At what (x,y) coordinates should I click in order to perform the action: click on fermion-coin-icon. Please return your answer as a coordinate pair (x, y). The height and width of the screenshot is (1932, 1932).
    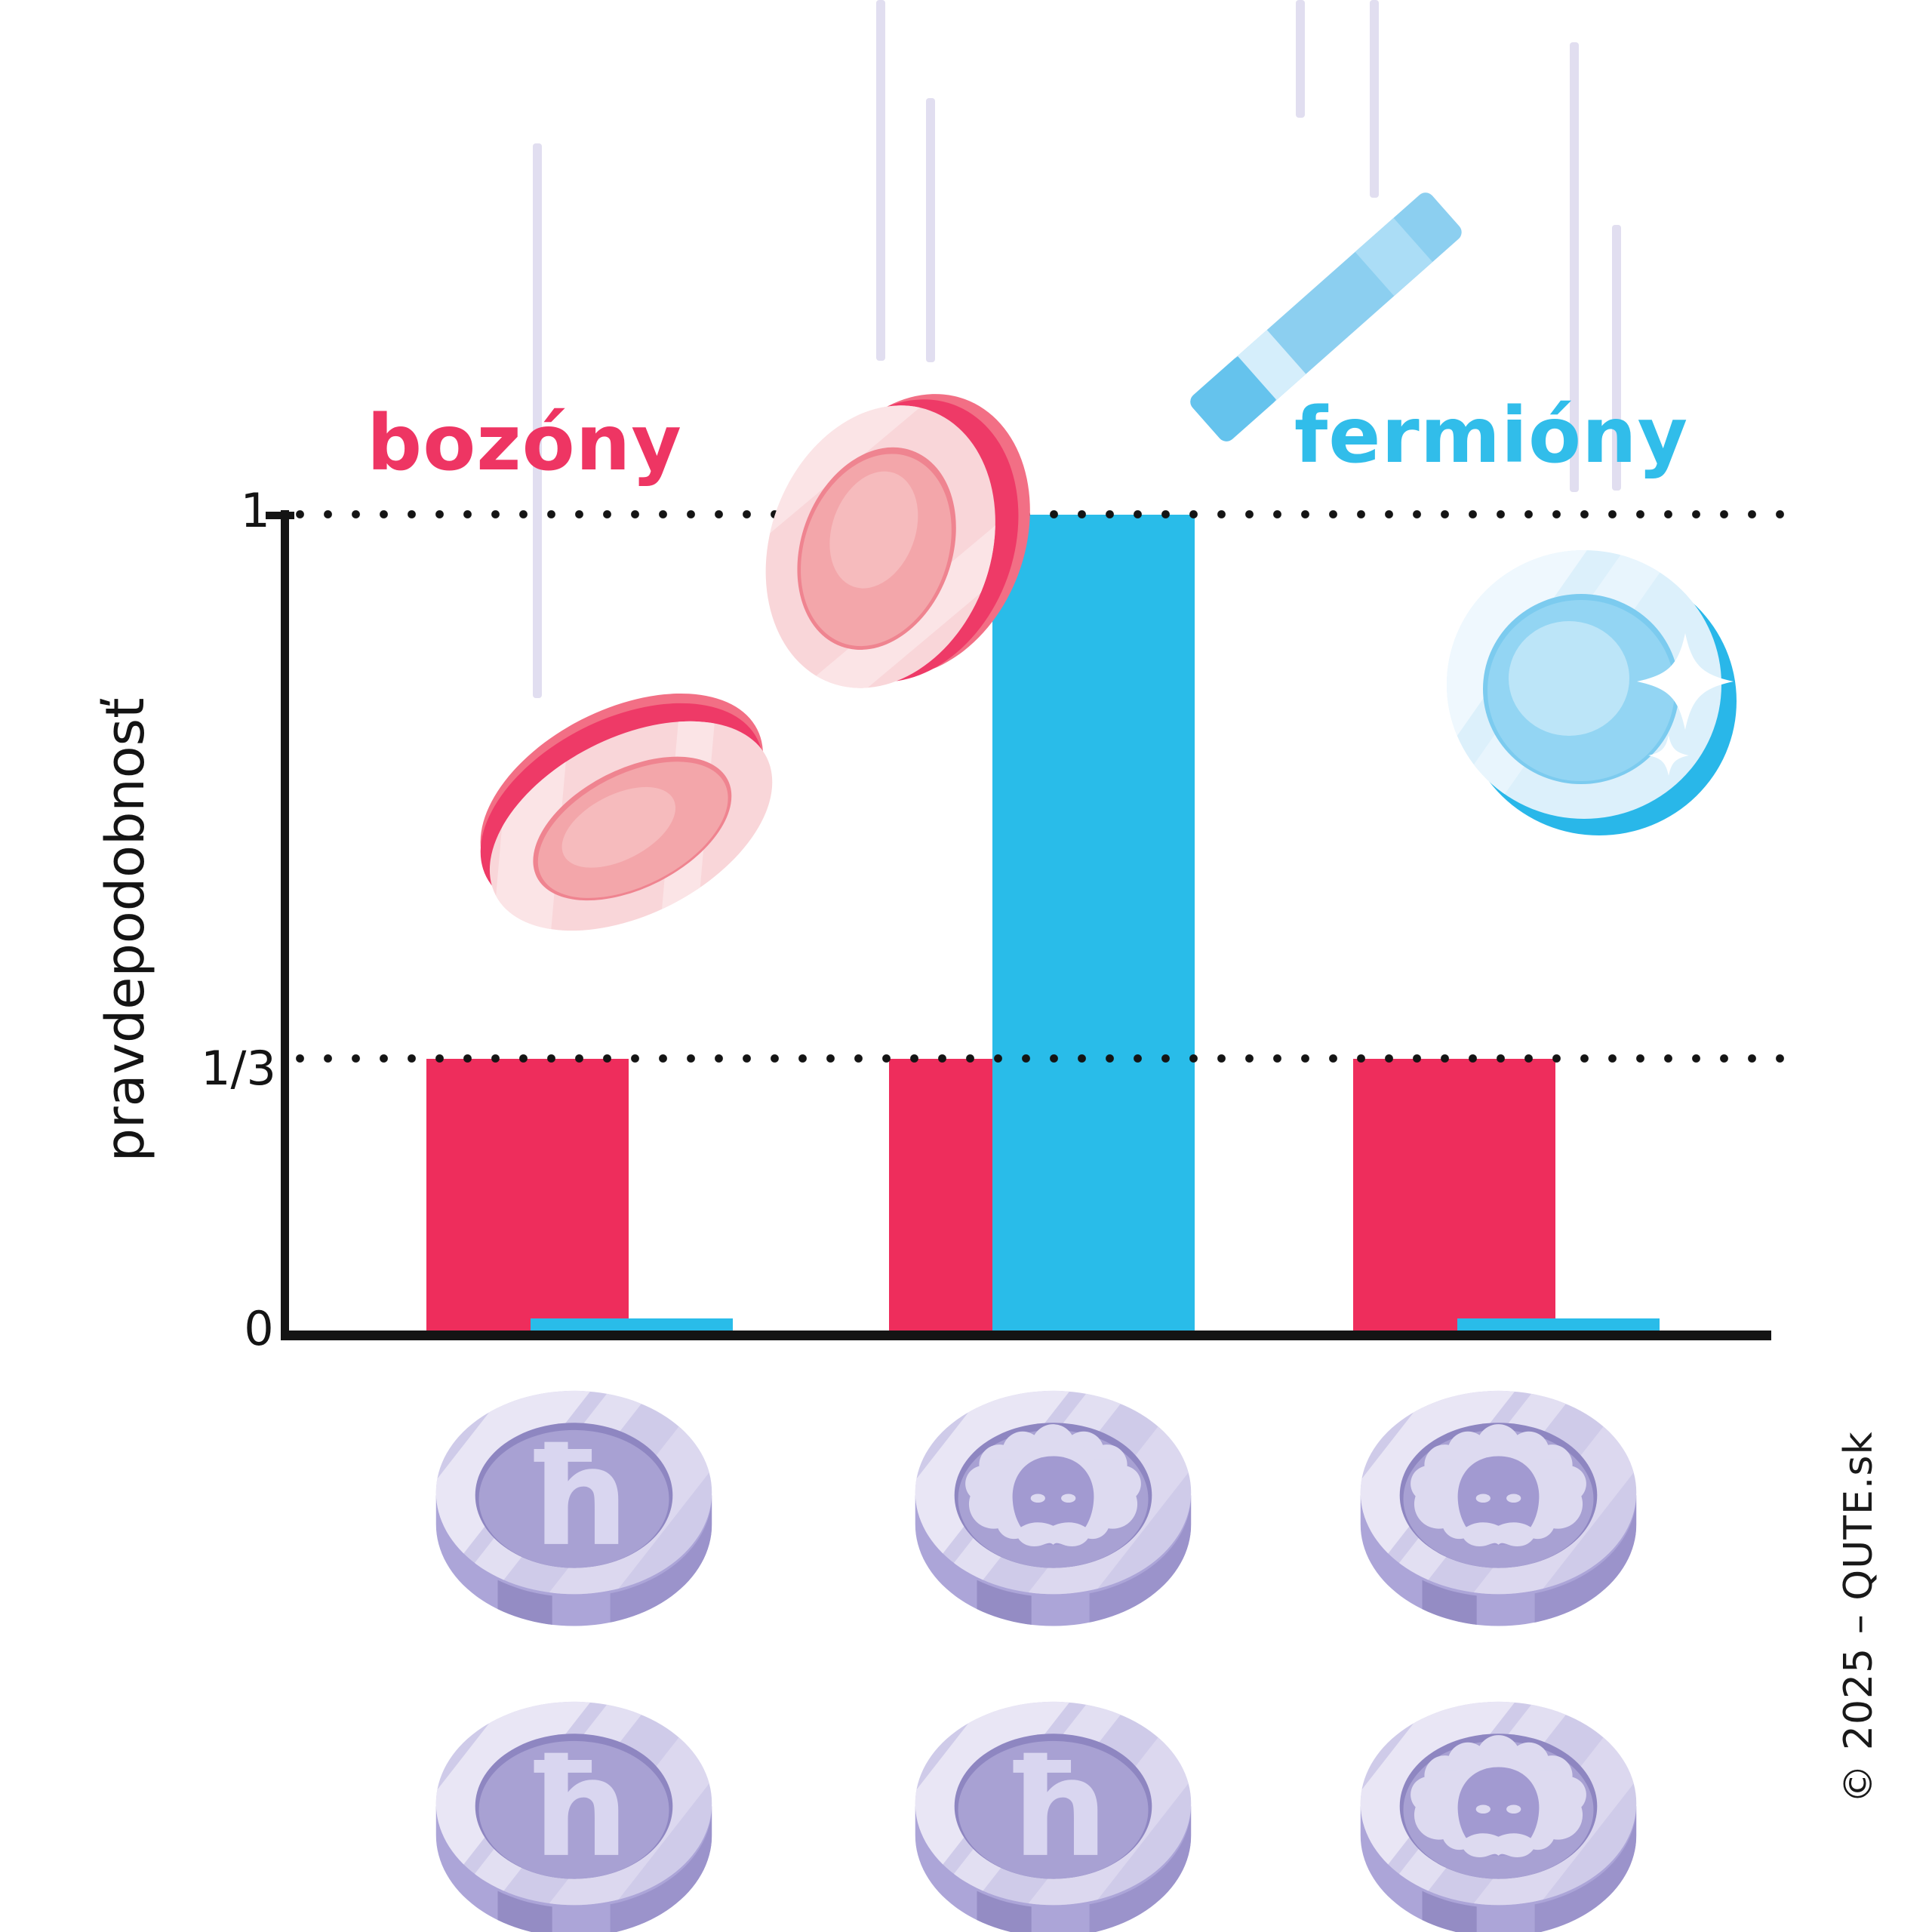
    Looking at the image, I should click on (1592, 692).